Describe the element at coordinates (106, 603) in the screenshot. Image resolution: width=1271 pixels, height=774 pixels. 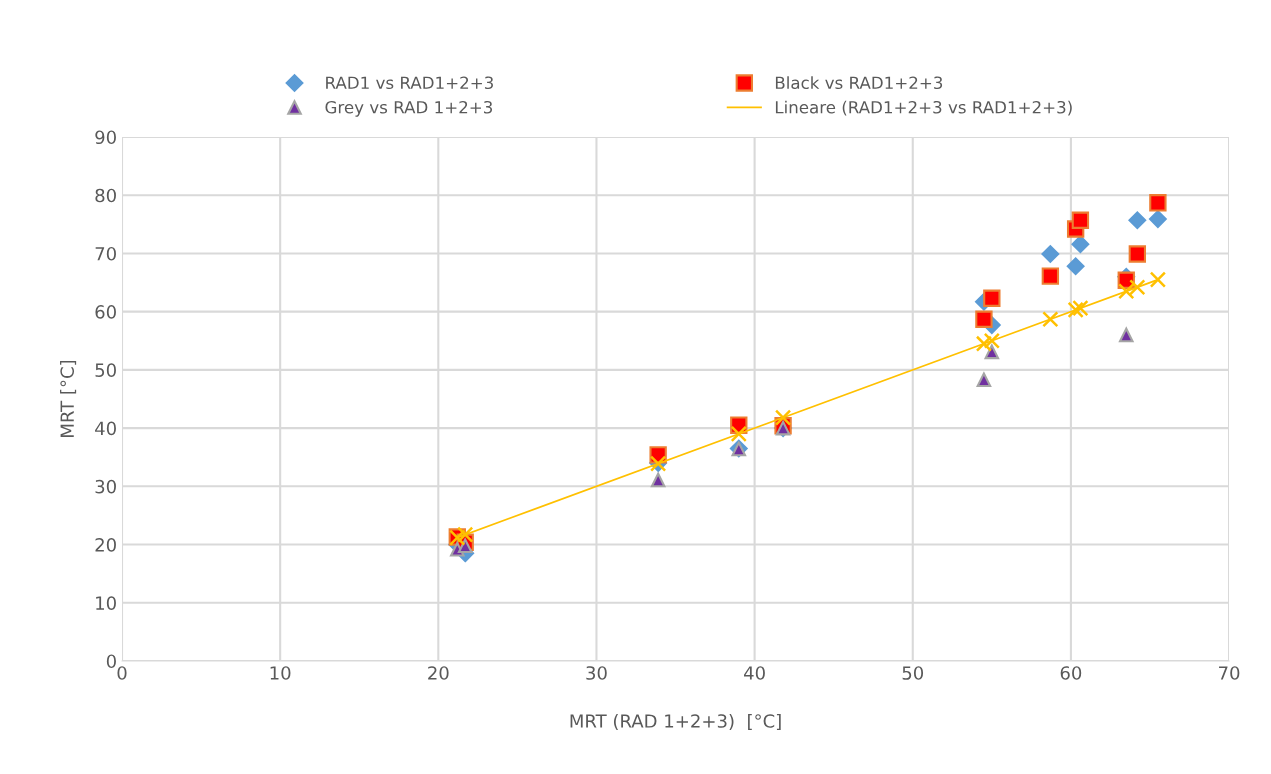
I see `y-tick-label: 10` at that location.